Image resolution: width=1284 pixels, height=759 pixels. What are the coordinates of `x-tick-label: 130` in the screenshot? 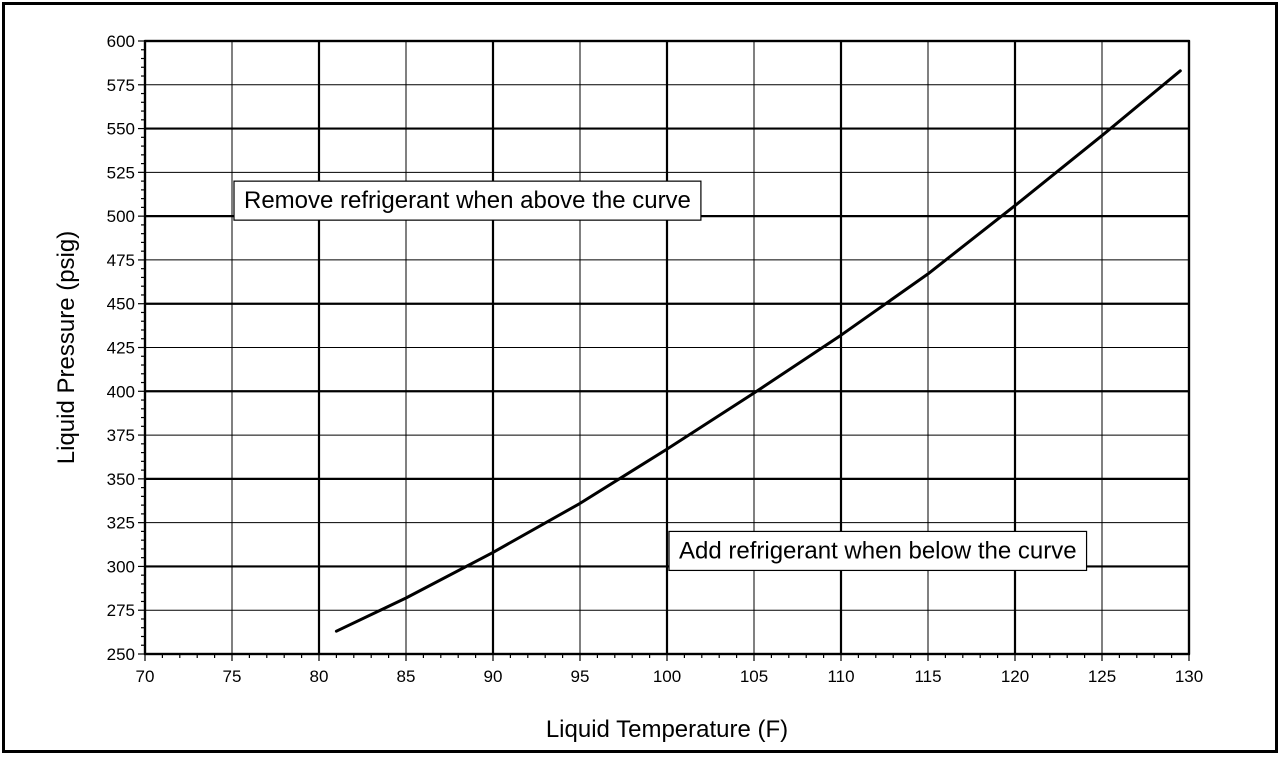 It's located at (1189, 676).